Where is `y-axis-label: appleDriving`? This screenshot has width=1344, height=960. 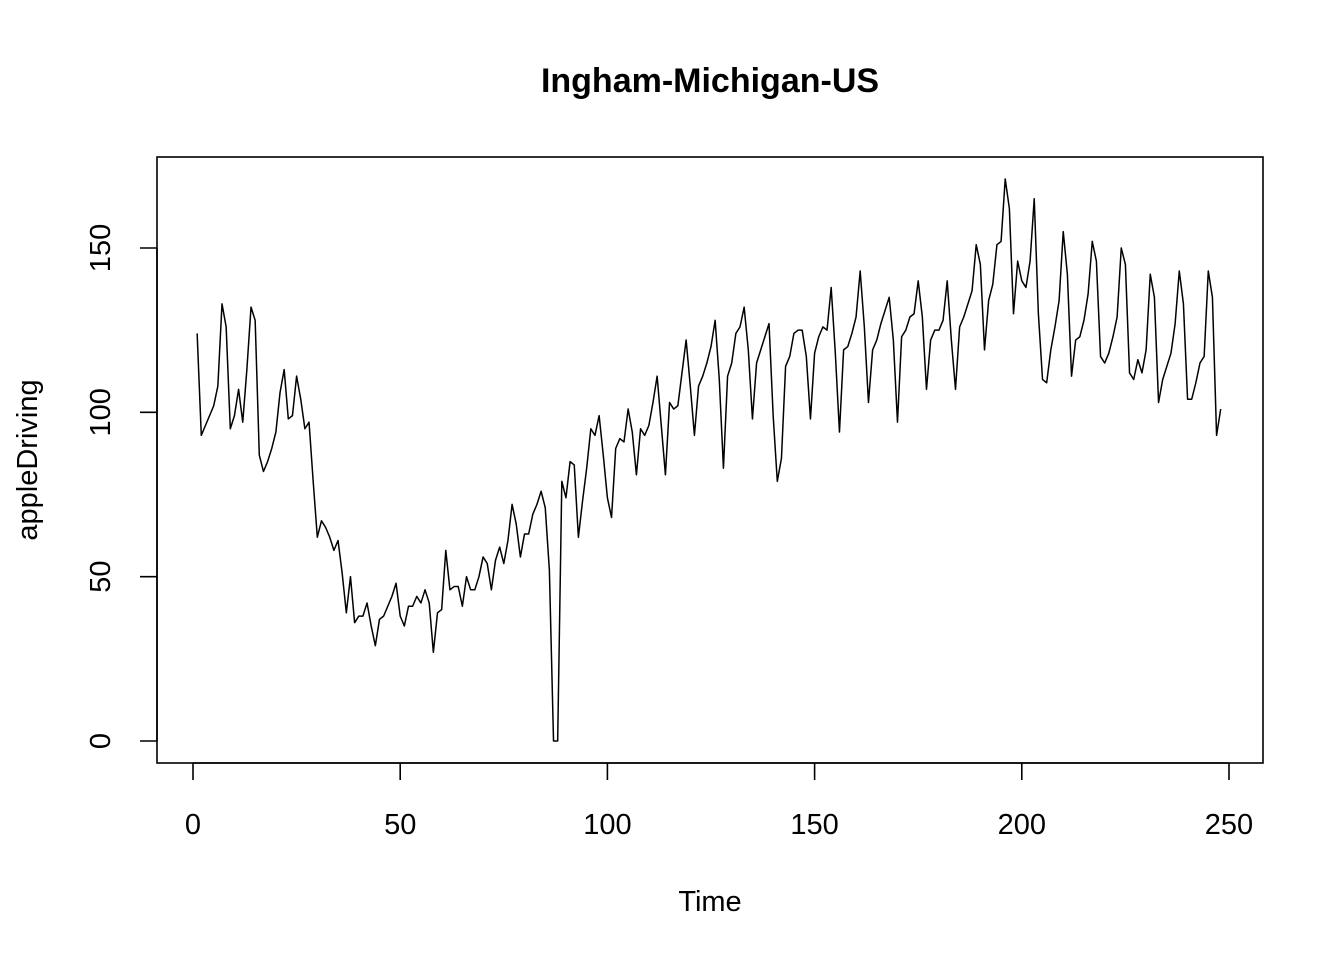
y-axis-label: appleDriving is located at coordinates (28, 459).